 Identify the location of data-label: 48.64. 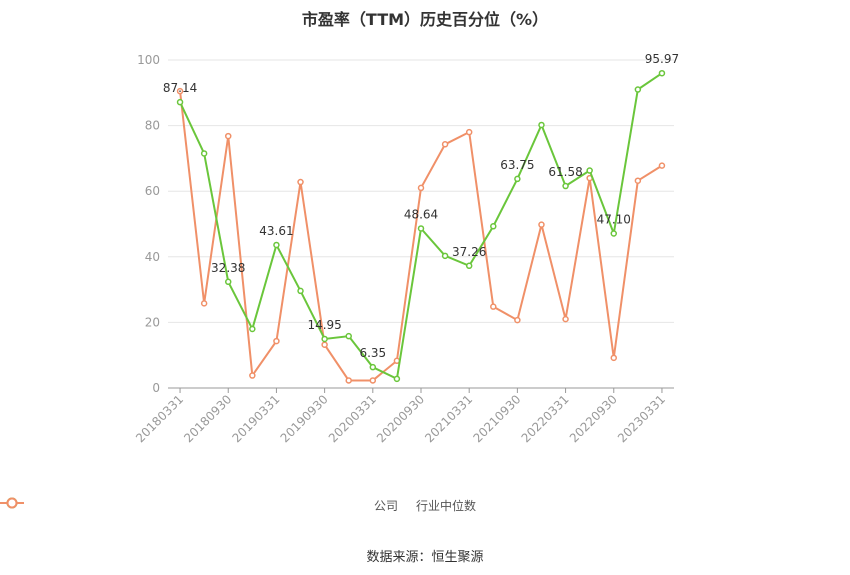
(421, 214).